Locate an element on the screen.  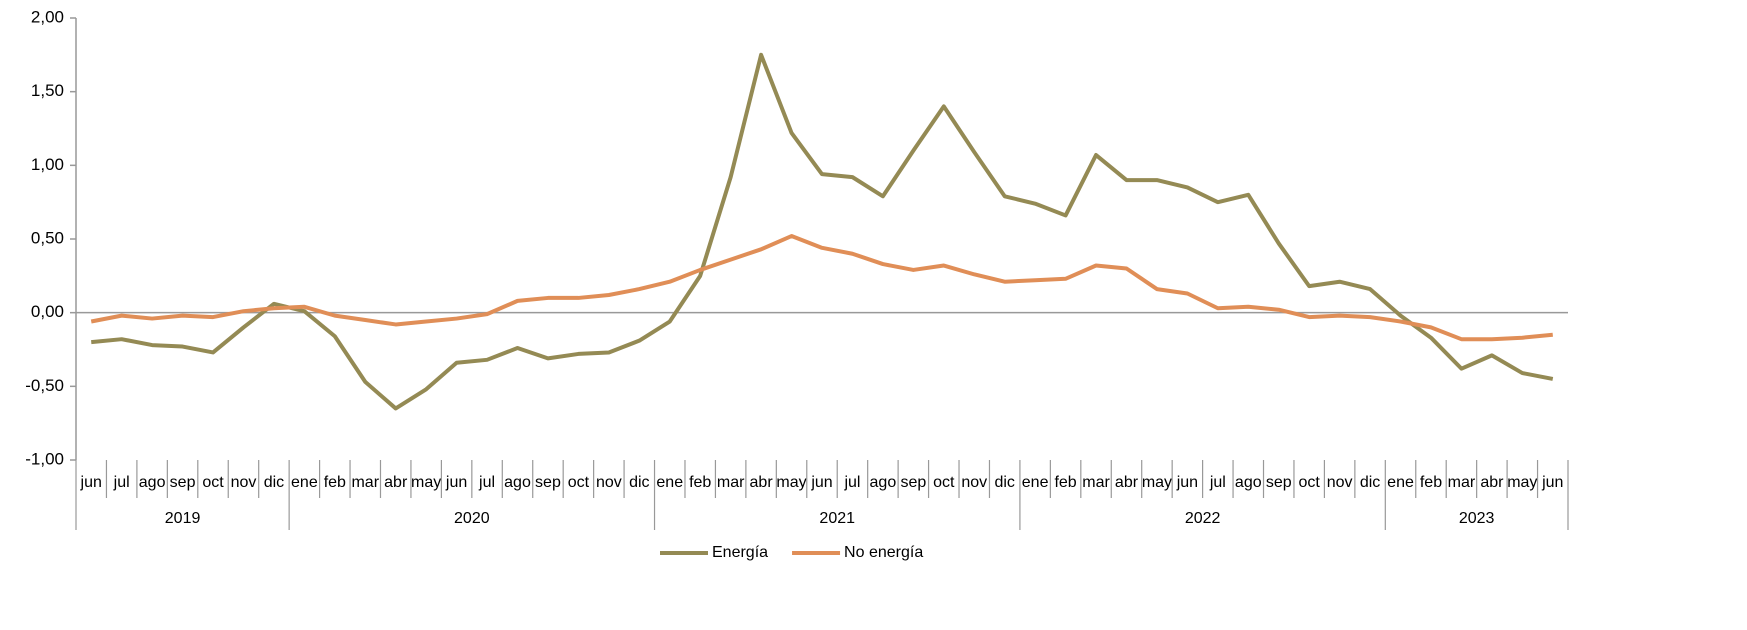
y-tick-label: 1,50 is located at coordinates (47, 90).